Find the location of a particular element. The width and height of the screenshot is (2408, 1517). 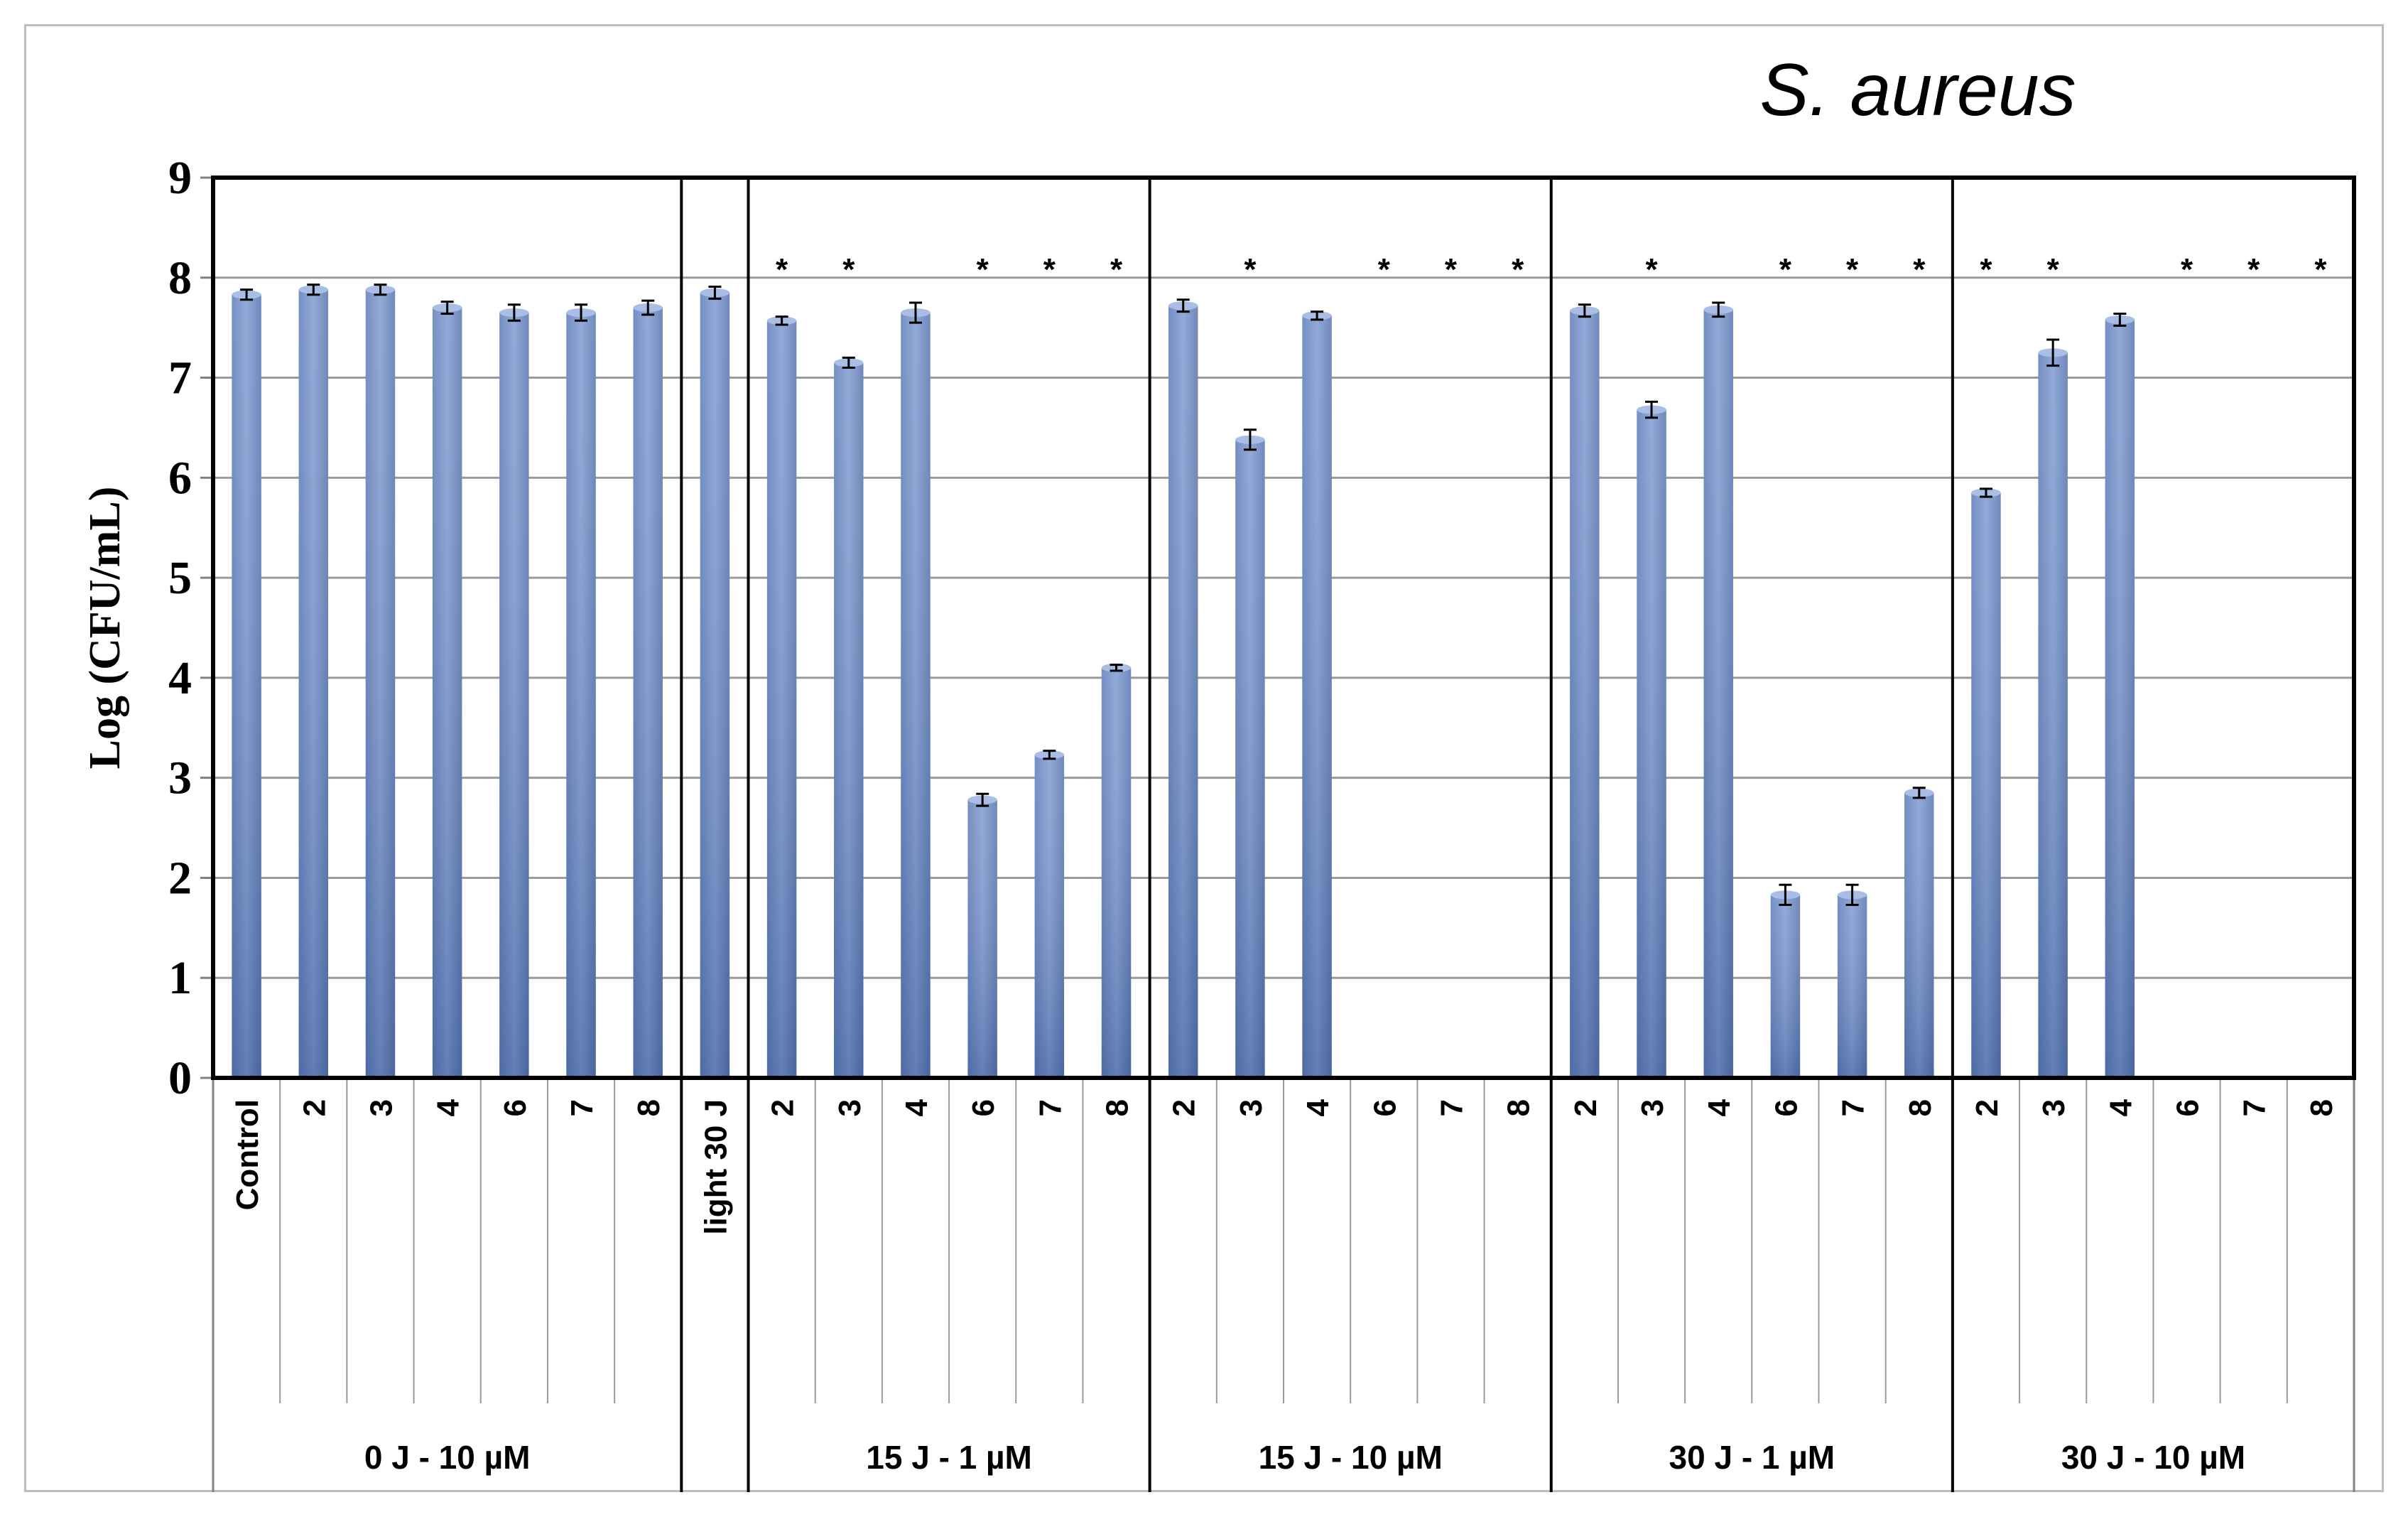

y-tick-label: 5 is located at coordinates (180, 578).